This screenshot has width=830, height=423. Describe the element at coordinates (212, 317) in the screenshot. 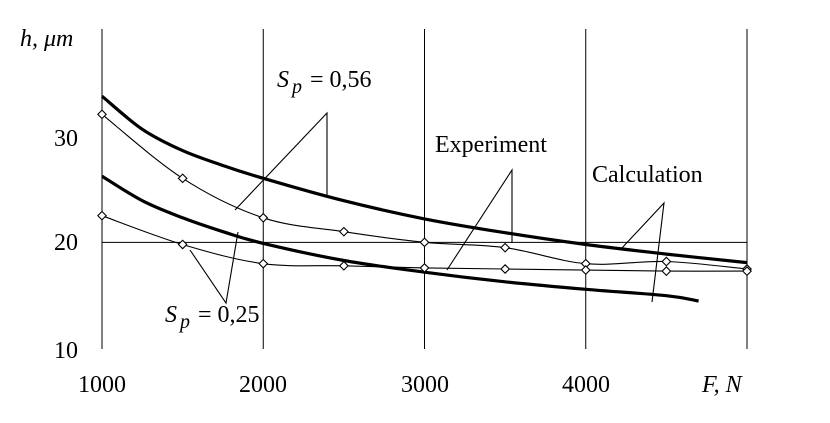

I see `svg-text:Sp= 0,25: Sp = 0,25` at that location.